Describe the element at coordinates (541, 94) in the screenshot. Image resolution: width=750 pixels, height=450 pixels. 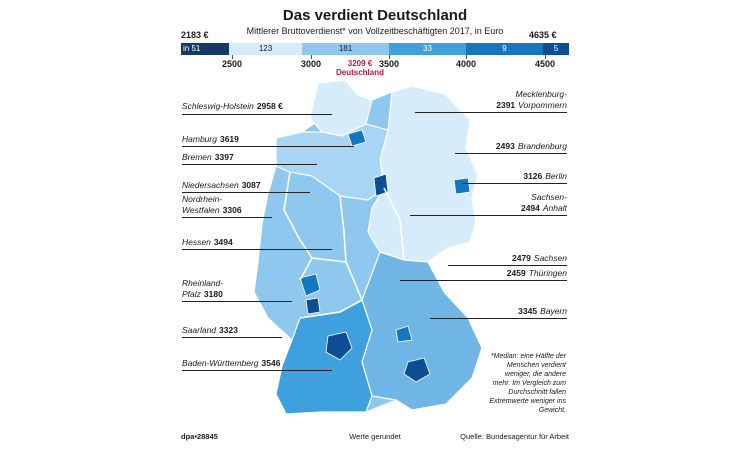
I see `state-name-line1: Mecklenburg-` at that location.